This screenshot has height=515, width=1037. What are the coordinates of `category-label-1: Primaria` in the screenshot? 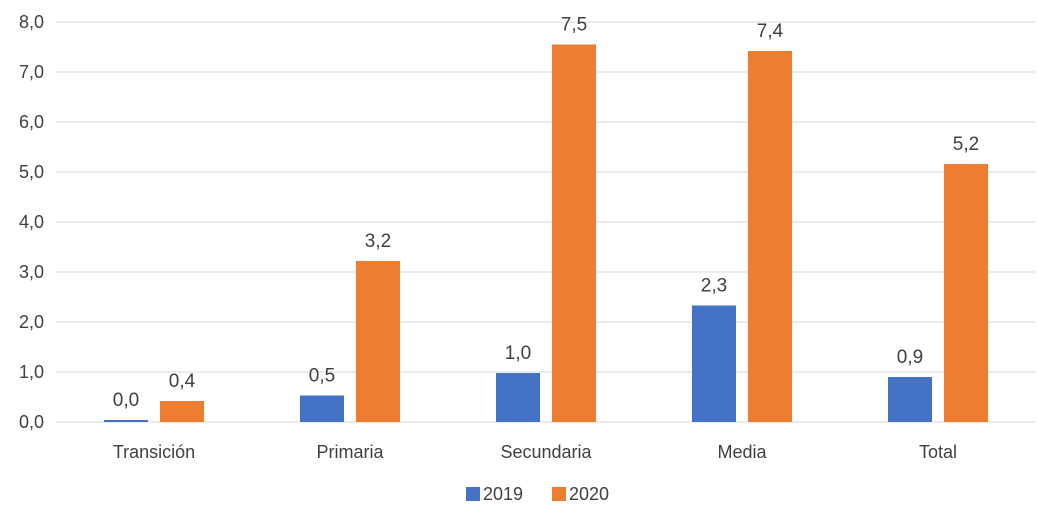 It's located at (350, 452).